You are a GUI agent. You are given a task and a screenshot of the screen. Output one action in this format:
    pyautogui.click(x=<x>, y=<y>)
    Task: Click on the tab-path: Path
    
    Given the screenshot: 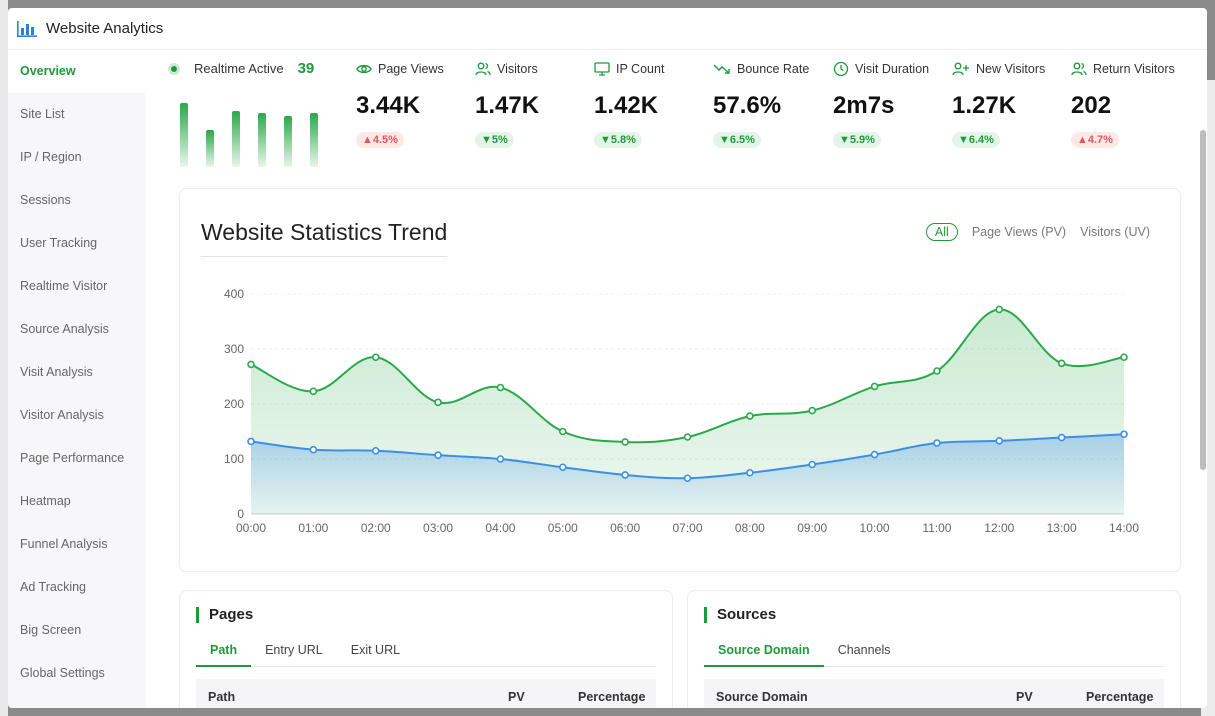 What is the action you would take?
    pyautogui.click(x=224, y=653)
    